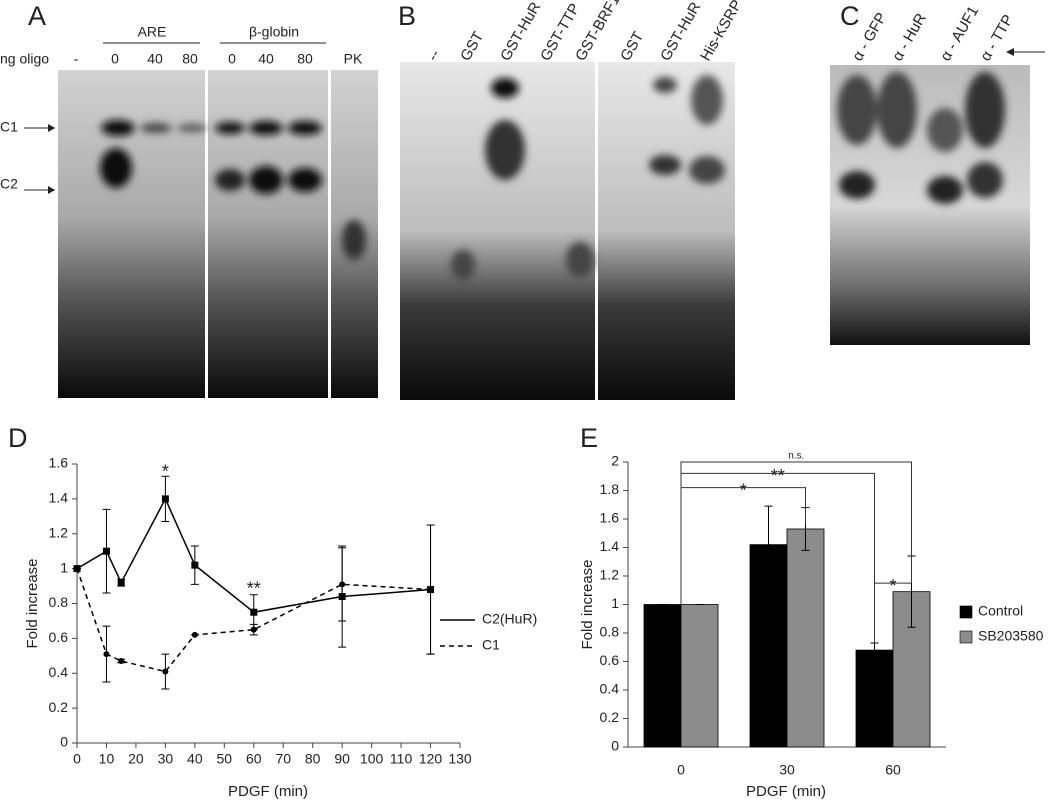 The width and height of the screenshot is (1050, 802). Describe the element at coordinates (313, 759) in the screenshot. I see `x-tick-label: 80` at that location.